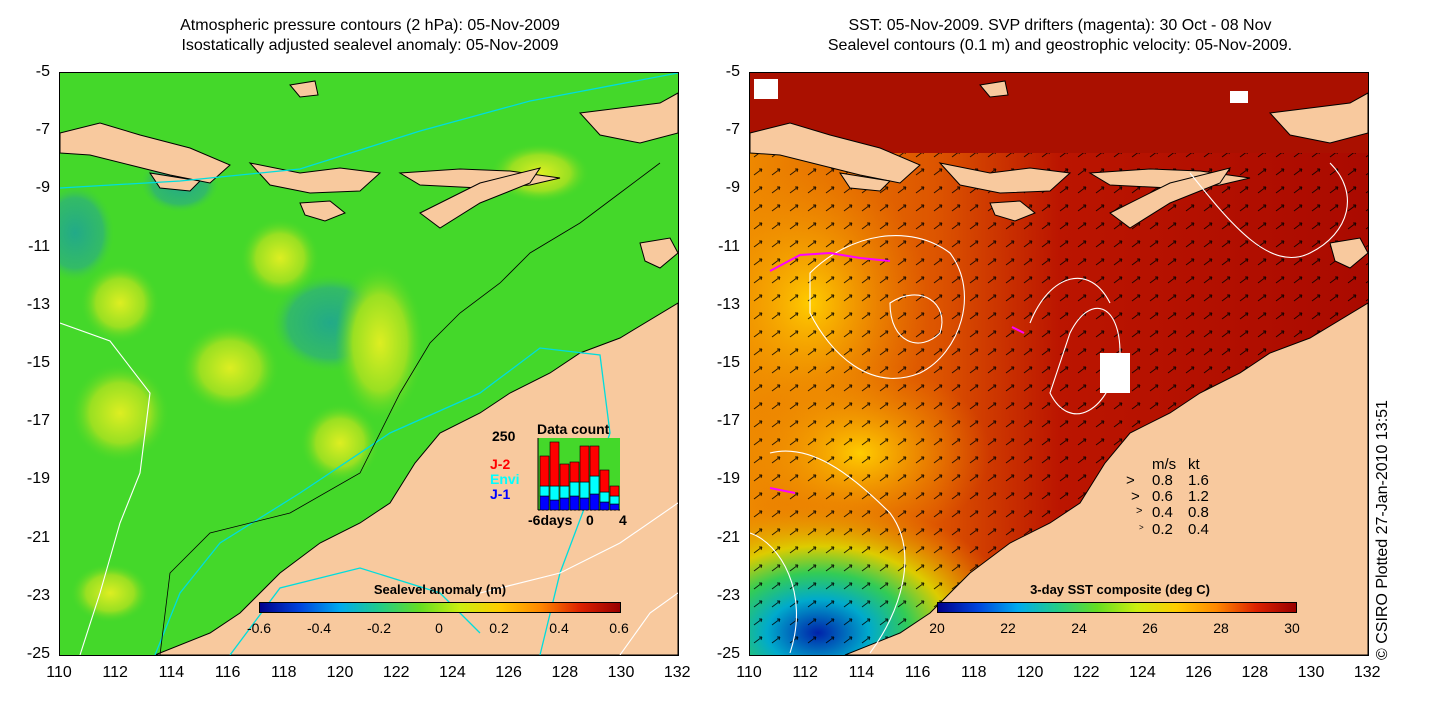 The width and height of the screenshot is (1440, 720). Describe the element at coordinates (1198, 496) in the screenshot. I see `velocity-legend-kt: 1.2` at that location.